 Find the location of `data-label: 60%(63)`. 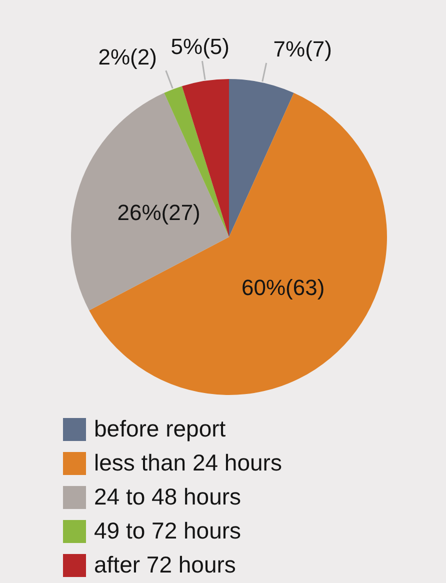

data-label: 60%(63) is located at coordinates (283, 287).